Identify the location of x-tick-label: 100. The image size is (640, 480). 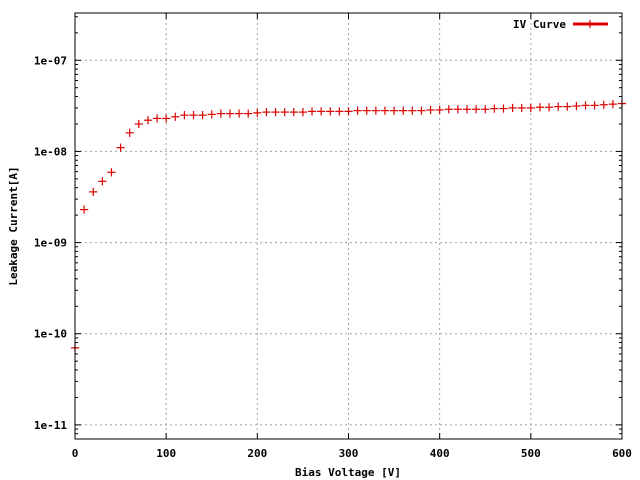
(166, 453).